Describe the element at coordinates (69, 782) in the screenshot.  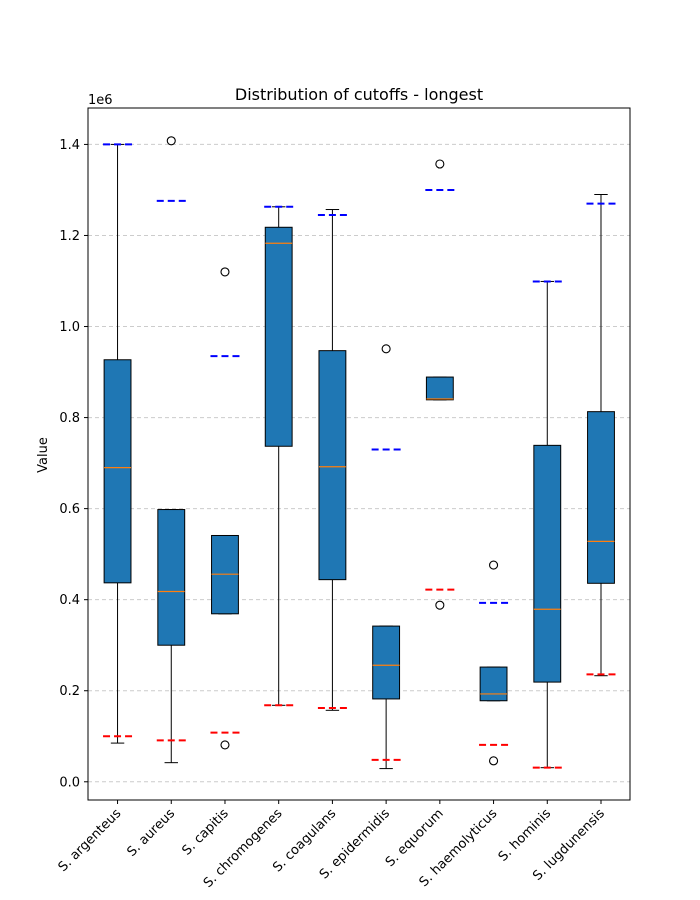
I see `y-tick-label: 0.0` at that location.